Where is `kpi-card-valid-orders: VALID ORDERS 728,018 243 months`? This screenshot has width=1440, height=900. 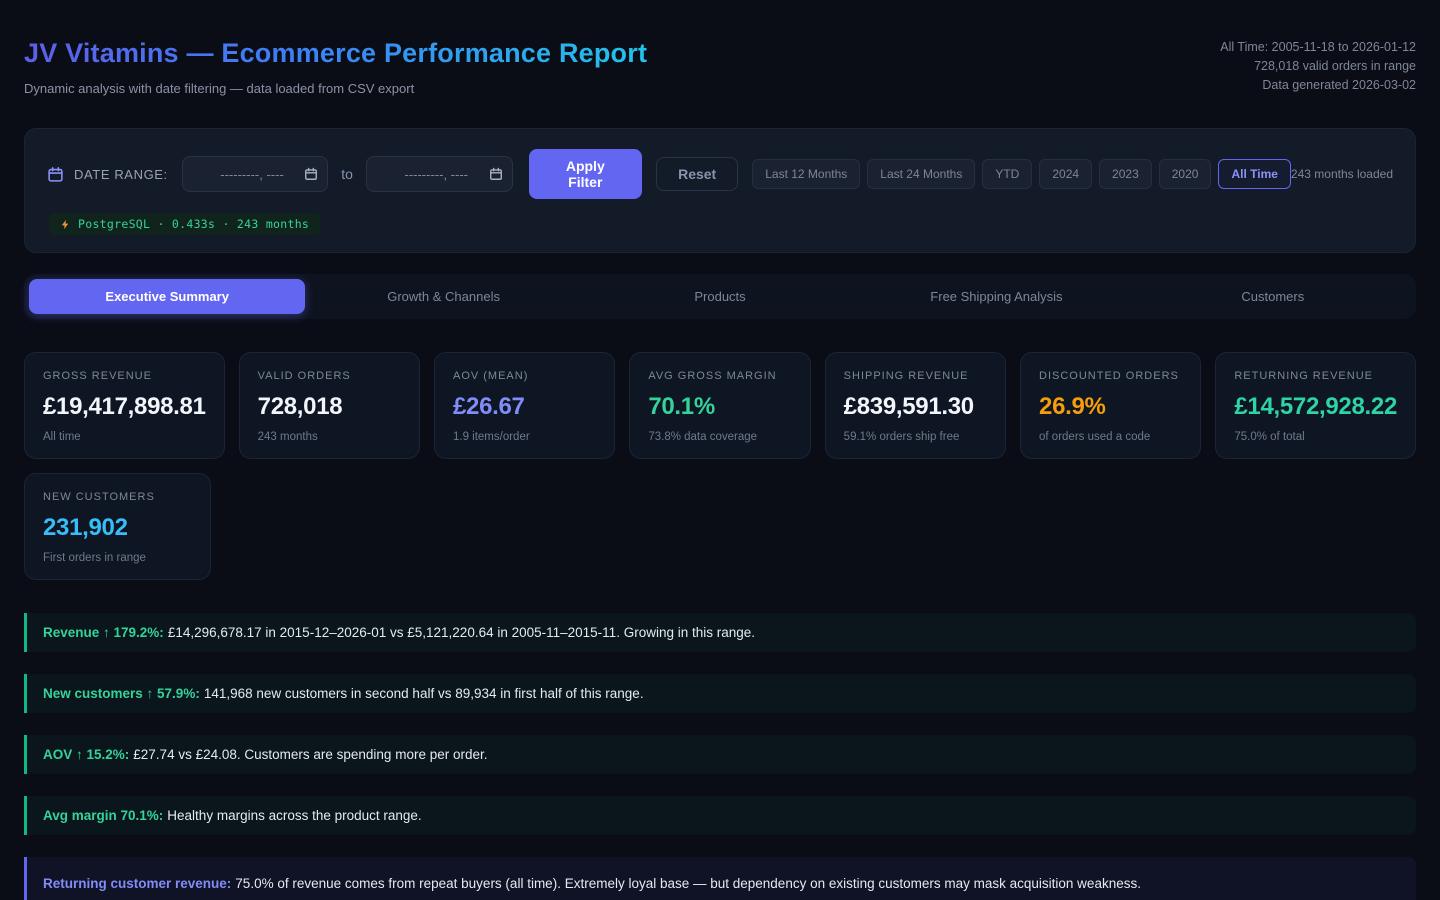 kpi-card-valid-orders: VALID ORDERS 728,018 243 months is located at coordinates (329, 405).